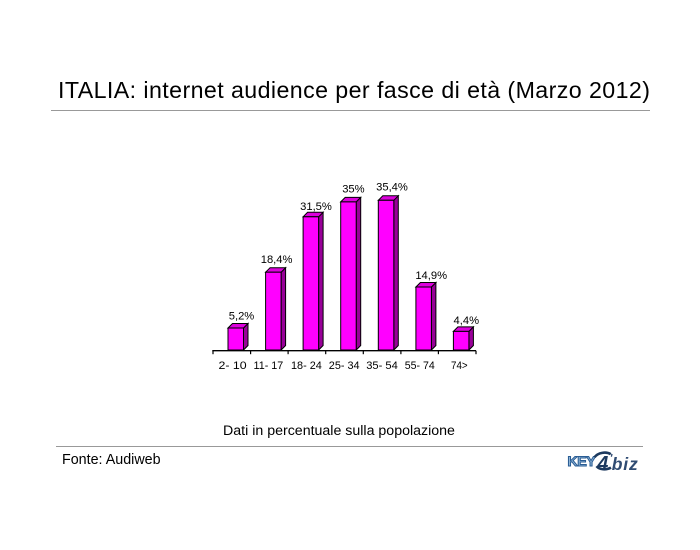 The image size is (700, 550). Describe the element at coordinates (353, 190) in the screenshot. I see `svg-text: 35%` at that location.